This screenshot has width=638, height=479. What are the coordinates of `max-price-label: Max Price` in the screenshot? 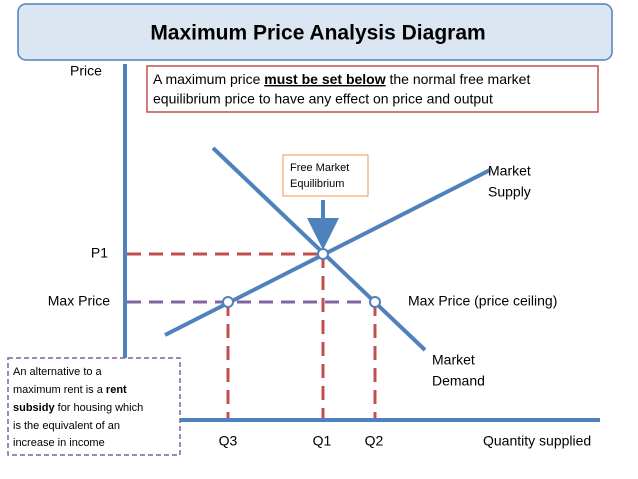 It's located at (79, 301).